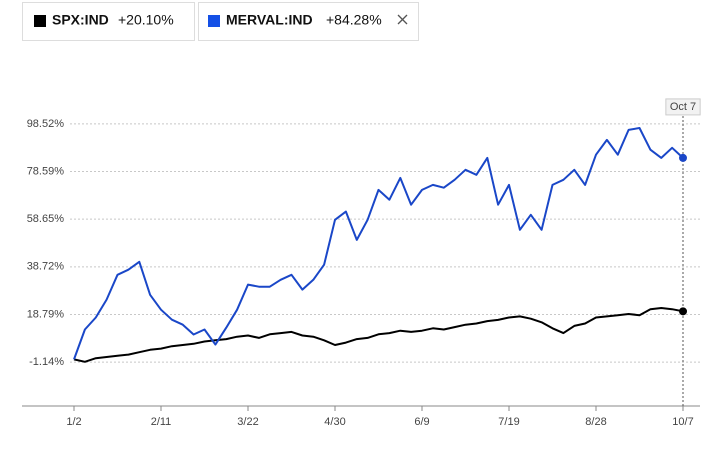 This screenshot has height=456, width=726. I want to click on close-icon, so click(402, 19).